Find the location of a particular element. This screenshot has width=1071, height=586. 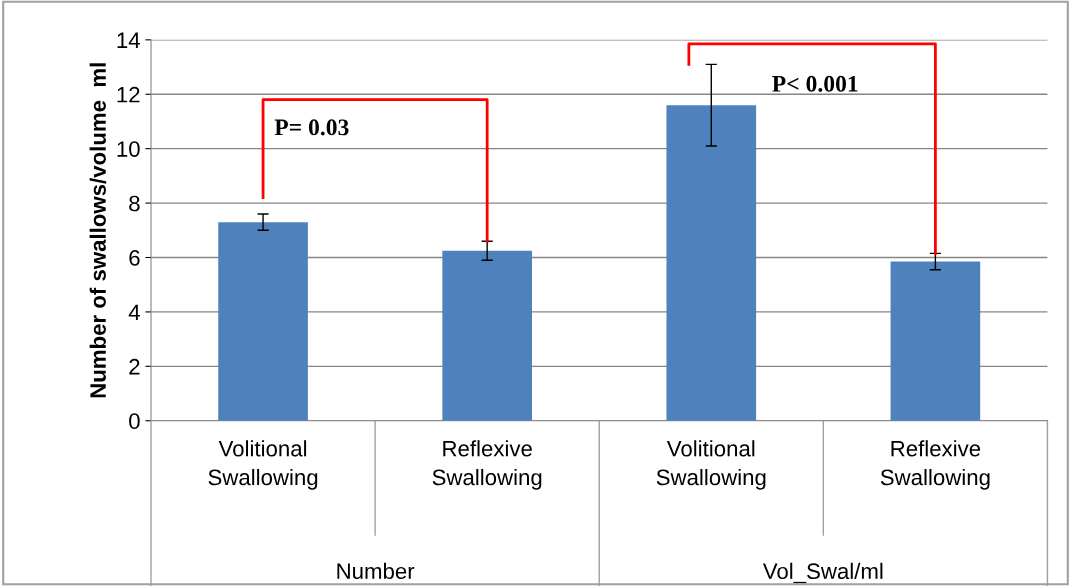

text: Vol_Swal/ml is located at coordinates (822, 573).